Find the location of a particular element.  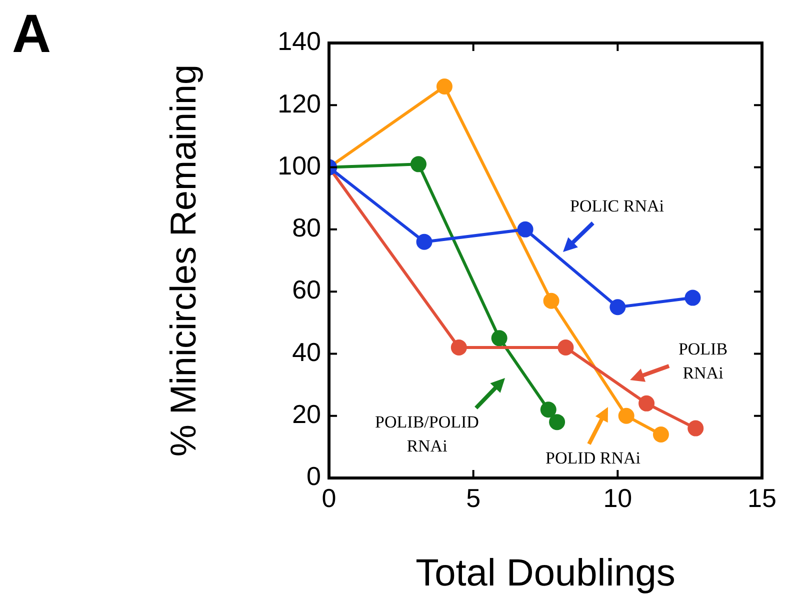

y-axis-title: % Minicircles Remaining is located at coordinates (183, 260).